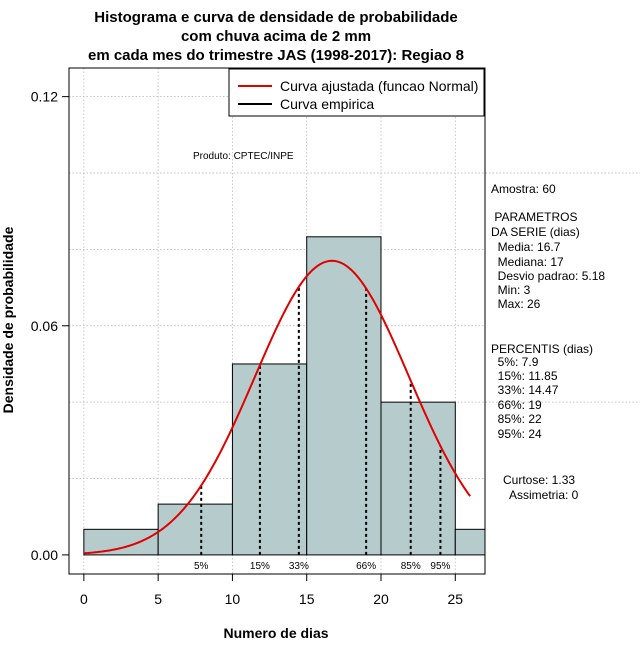 Image resolution: width=640 pixels, height=665 pixels. I want to click on stat-skewness: Assimetria: 0, so click(541, 495).